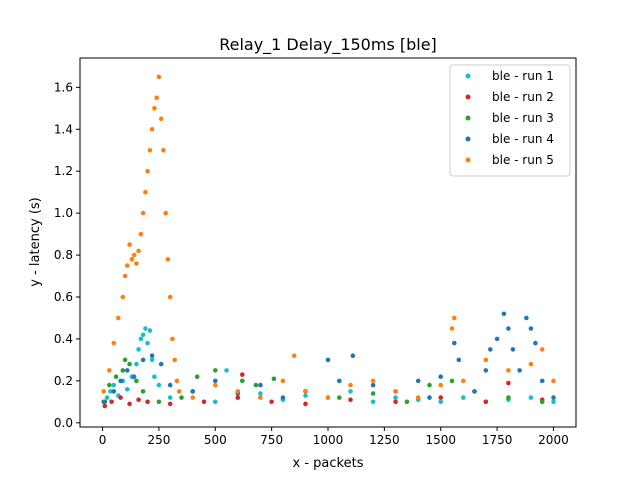 The image size is (640, 480). What do you see at coordinates (523, 97) in the screenshot?
I see `legend-label: ble - run 2` at bounding box center [523, 97].